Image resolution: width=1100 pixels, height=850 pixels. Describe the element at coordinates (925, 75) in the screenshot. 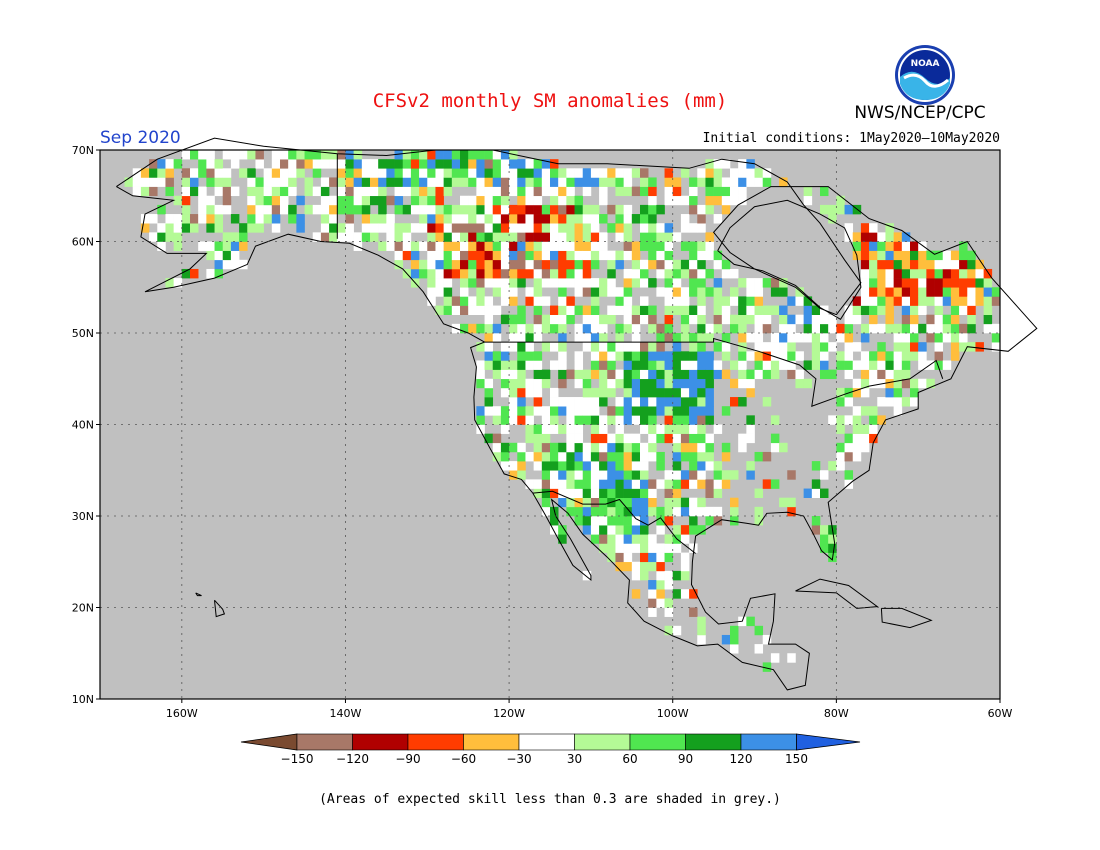

I see `noaa-logo-icon: NOAA` at that location.